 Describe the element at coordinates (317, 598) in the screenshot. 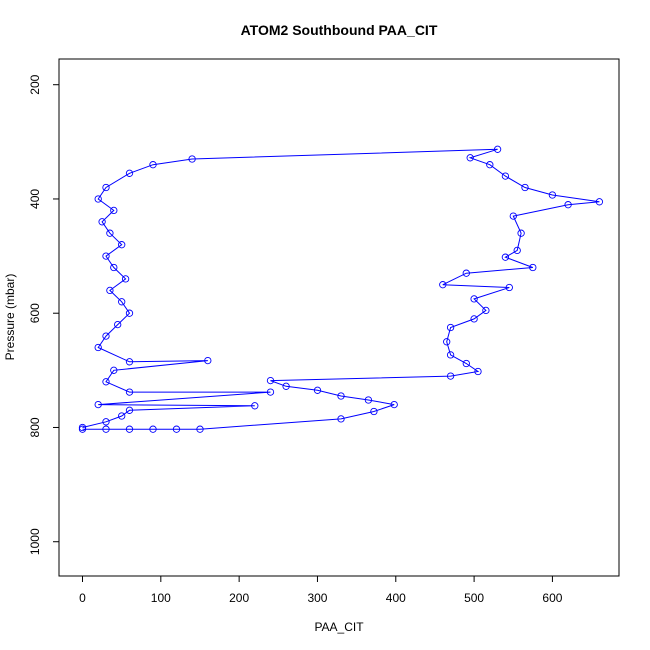

I see `x-tick-label: 300` at that location.